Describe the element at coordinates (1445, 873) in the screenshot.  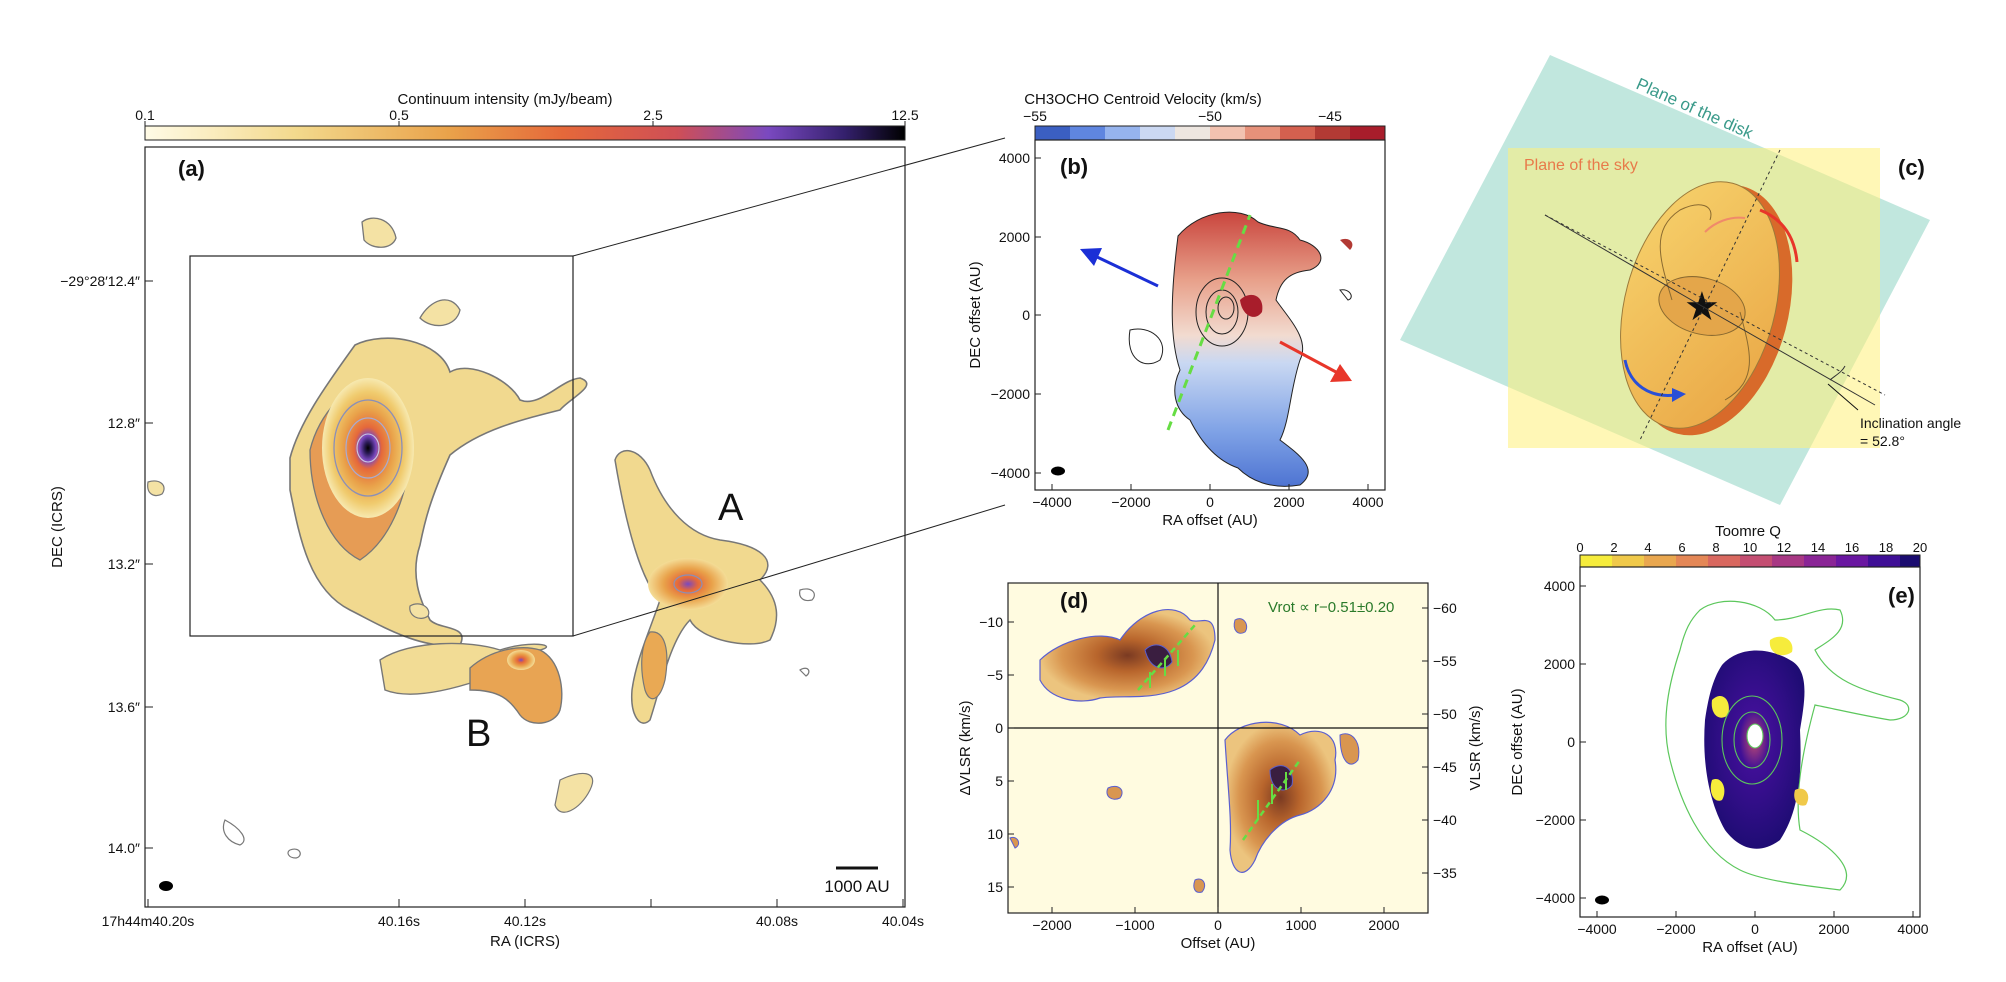
I see `panel-d-ytick-right: −35` at that location.